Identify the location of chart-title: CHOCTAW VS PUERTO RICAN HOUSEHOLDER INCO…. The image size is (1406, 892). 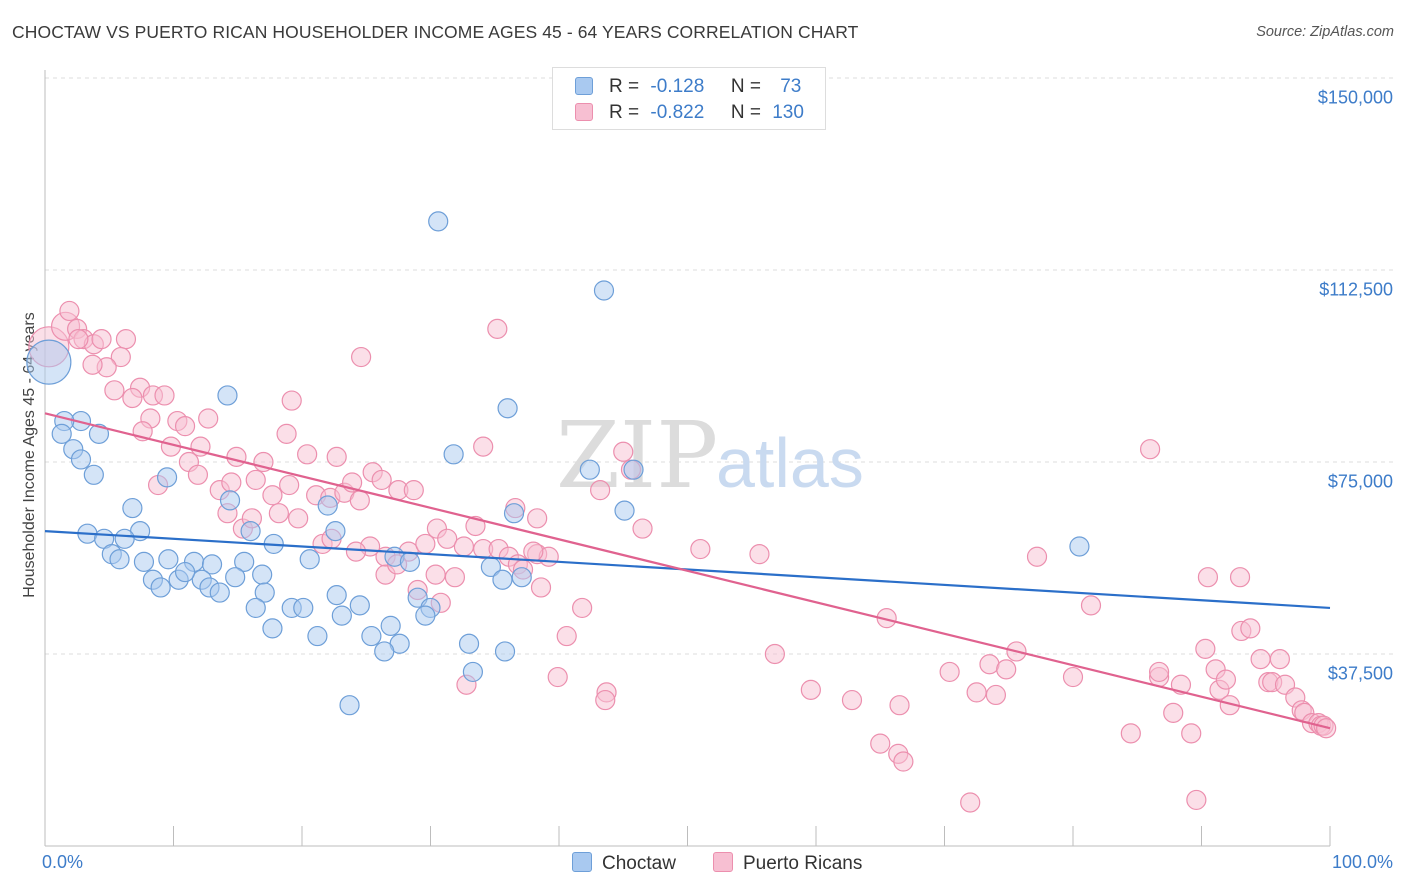
(435, 32).